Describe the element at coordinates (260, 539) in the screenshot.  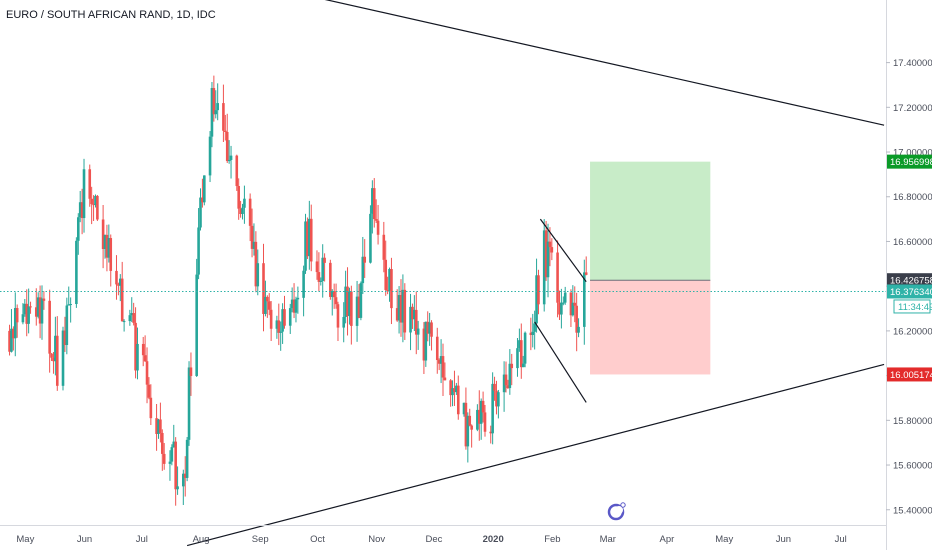
I see `x-tick-label: Sep` at that location.